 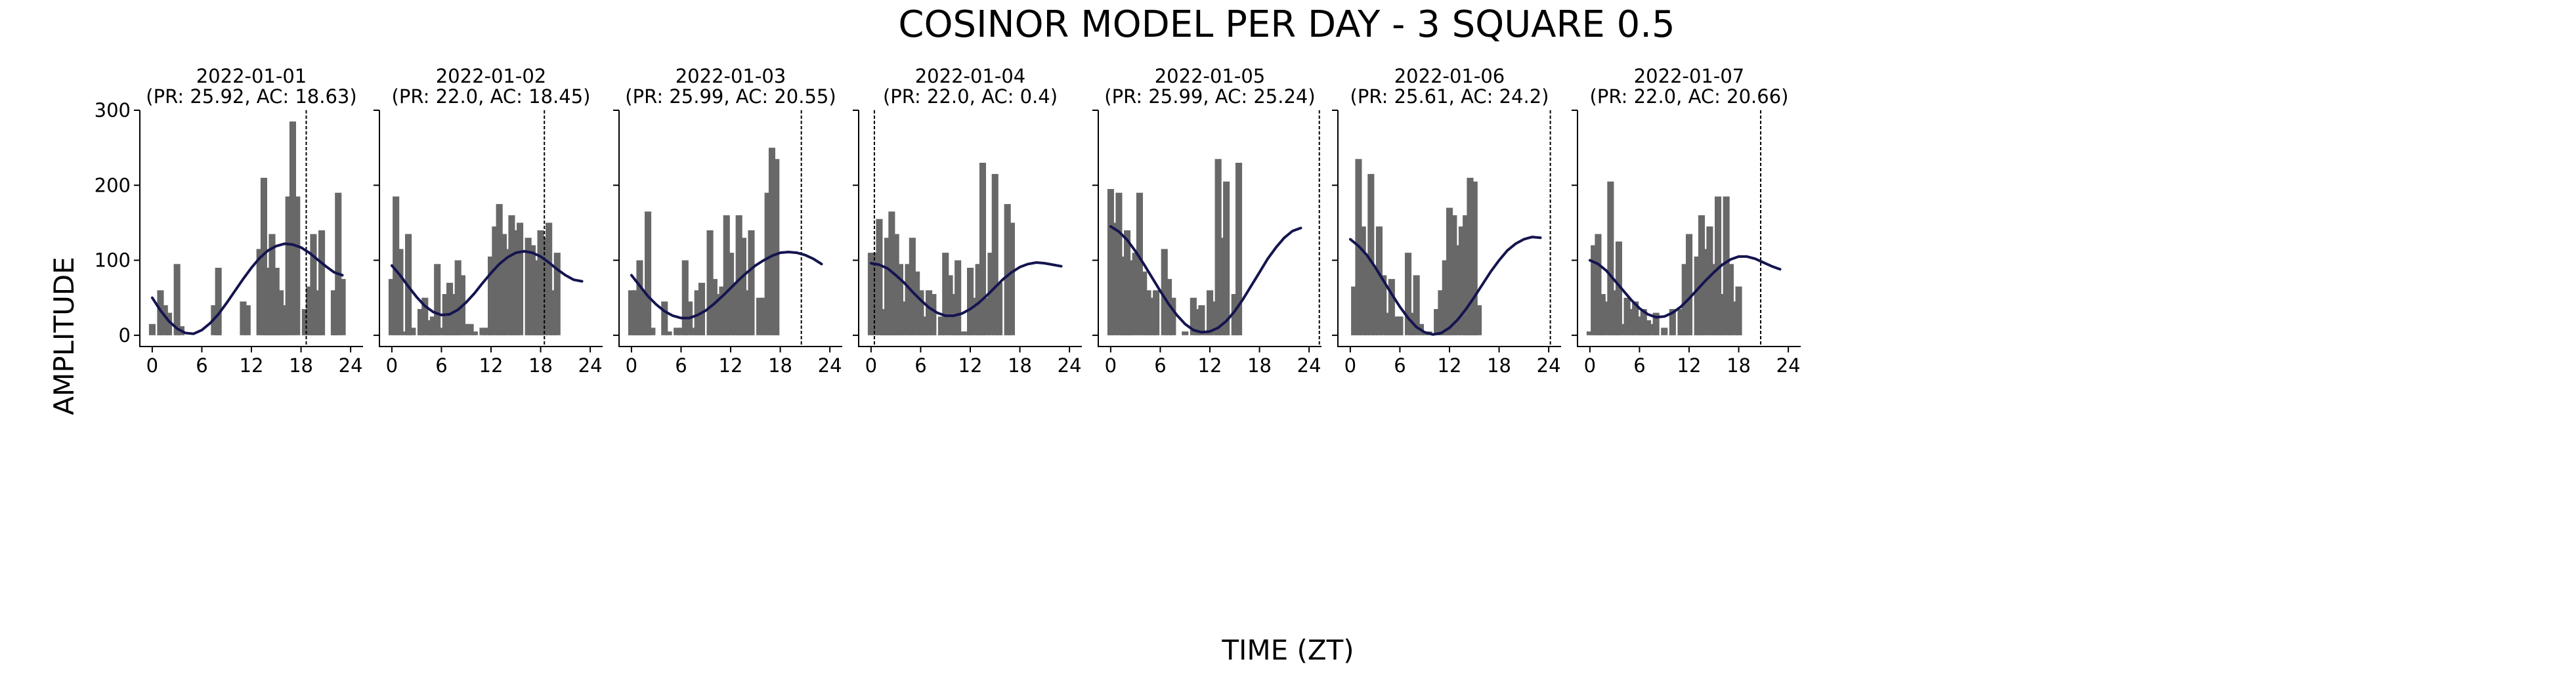 I want to click on subplot-title: 2022-01-07, so click(x=1689, y=76).